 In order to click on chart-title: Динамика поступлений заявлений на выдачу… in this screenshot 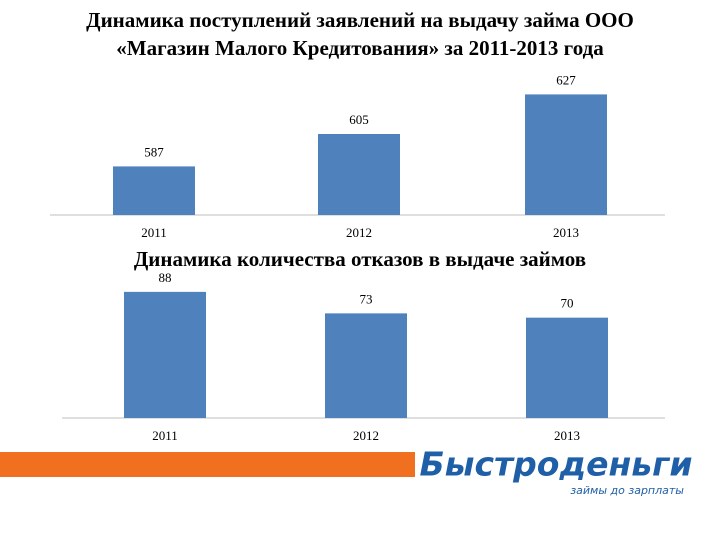, I will do `click(360, 34)`.